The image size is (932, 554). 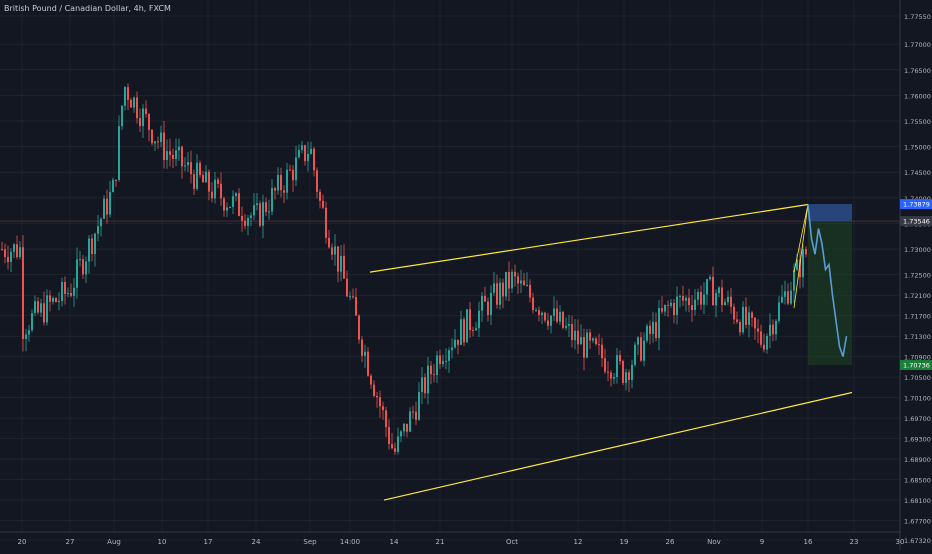 I want to click on x-tick-label: 19, so click(x=624, y=542).